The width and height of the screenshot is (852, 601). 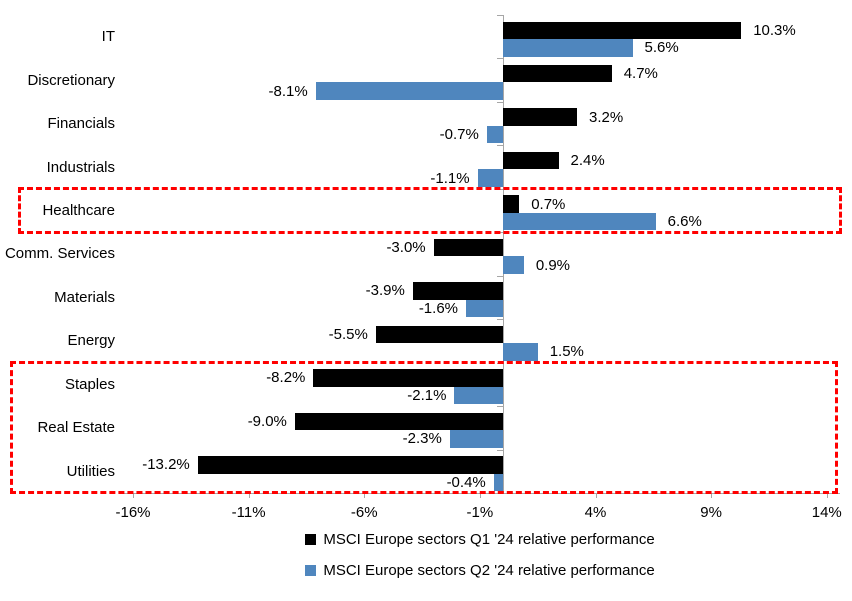 What do you see at coordinates (427, 395) in the screenshot?
I see `value-label: -2.1%` at bounding box center [427, 395].